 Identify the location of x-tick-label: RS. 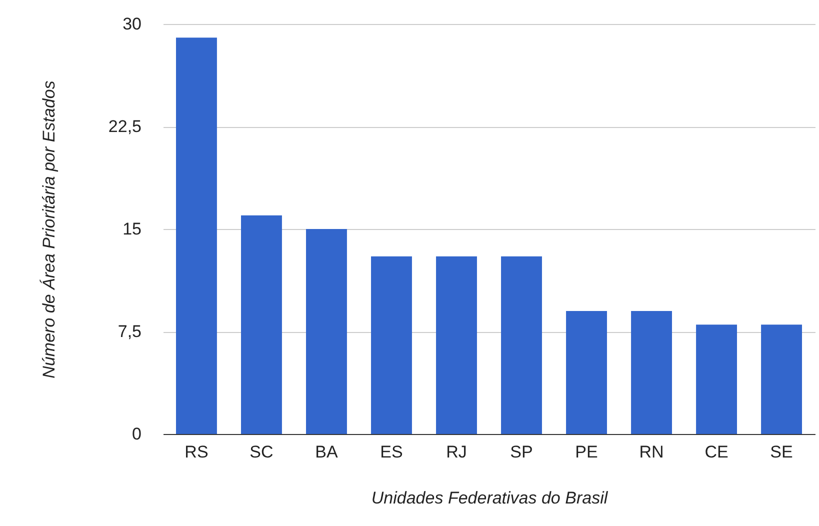
(196, 452).